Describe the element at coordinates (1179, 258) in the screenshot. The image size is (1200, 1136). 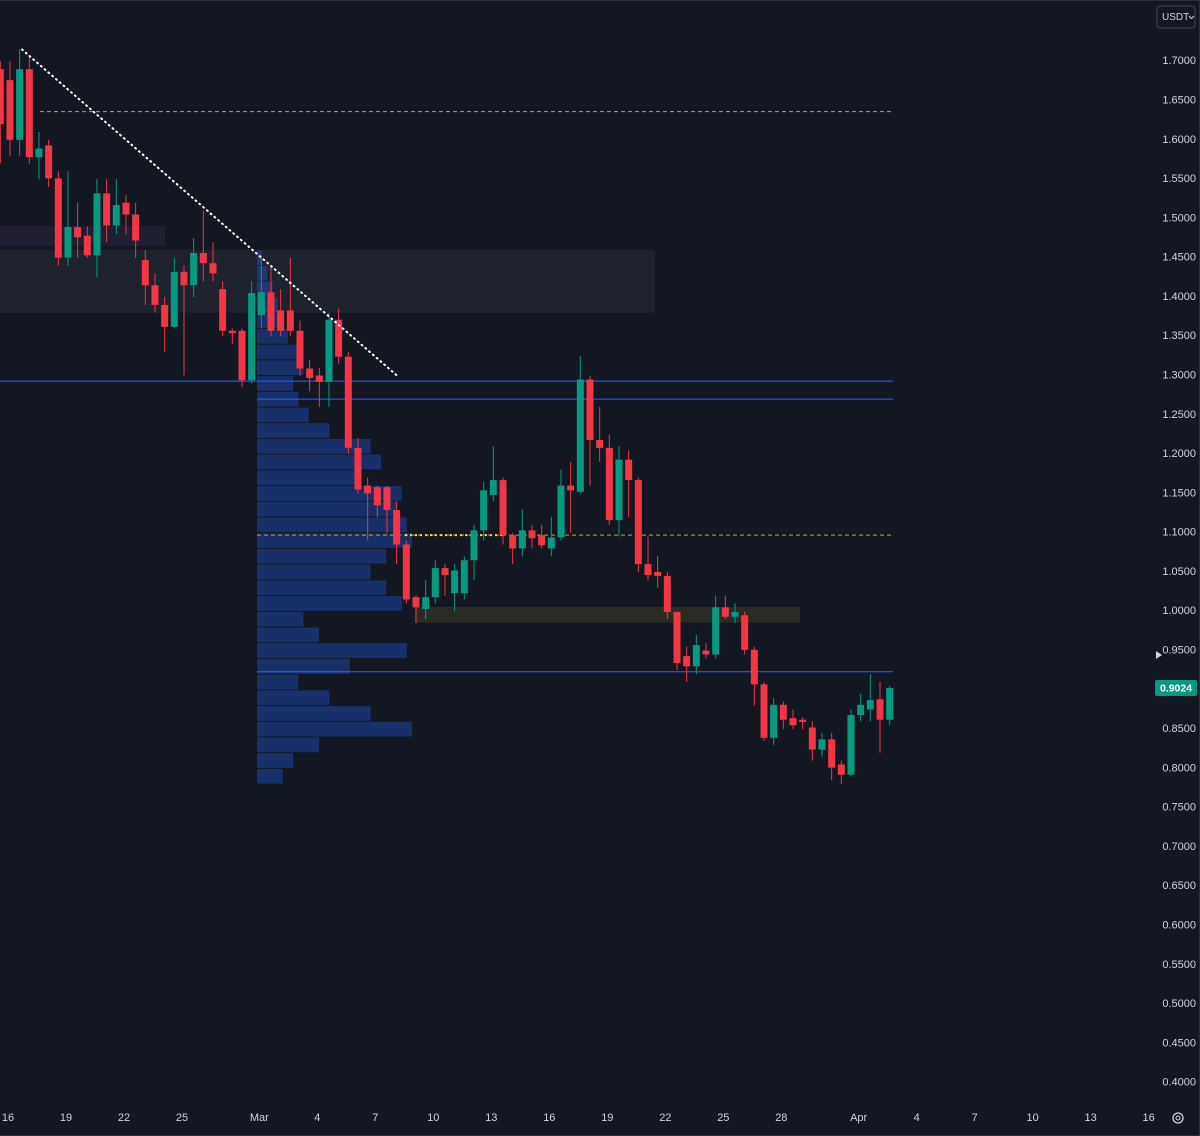
I see `y-tick-label: 1.4500` at that location.